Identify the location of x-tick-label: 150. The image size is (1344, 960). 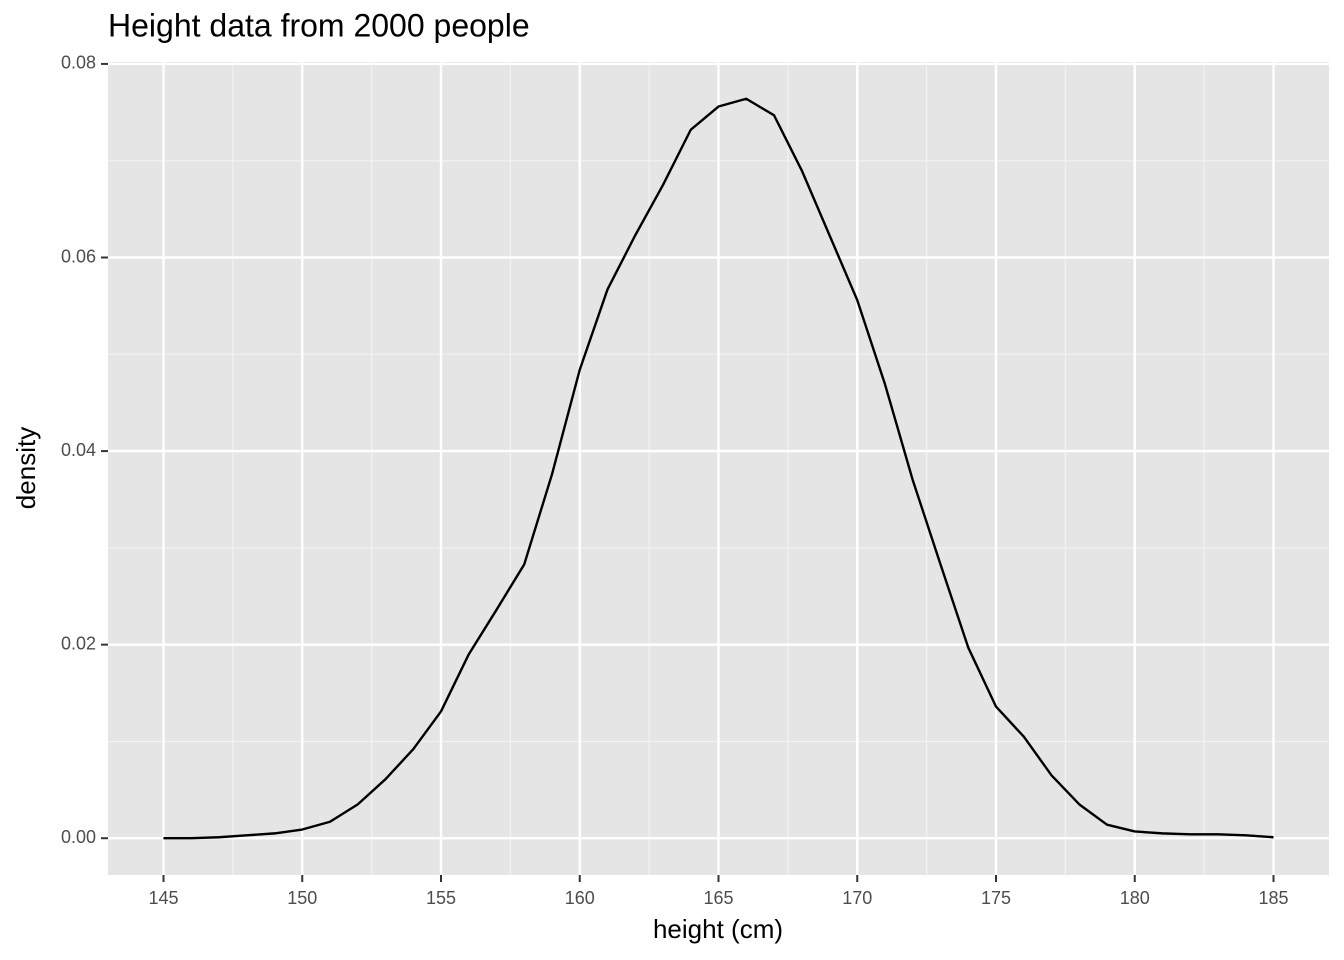
(302, 898).